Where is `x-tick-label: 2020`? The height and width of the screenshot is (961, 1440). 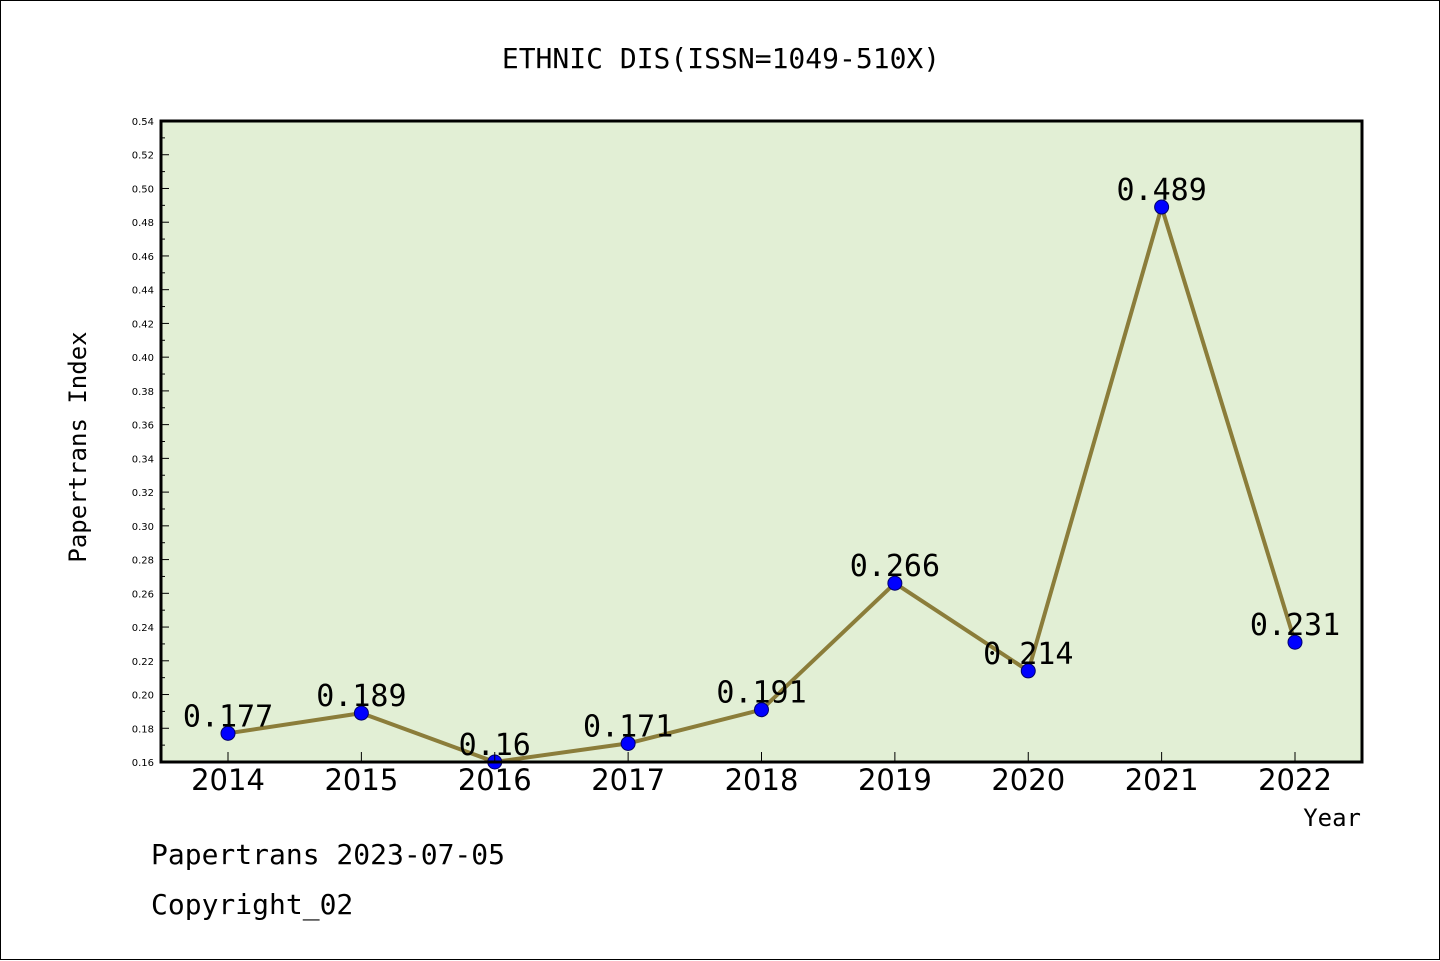 x-tick-label: 2020 is located at coordinates (1028, 780).